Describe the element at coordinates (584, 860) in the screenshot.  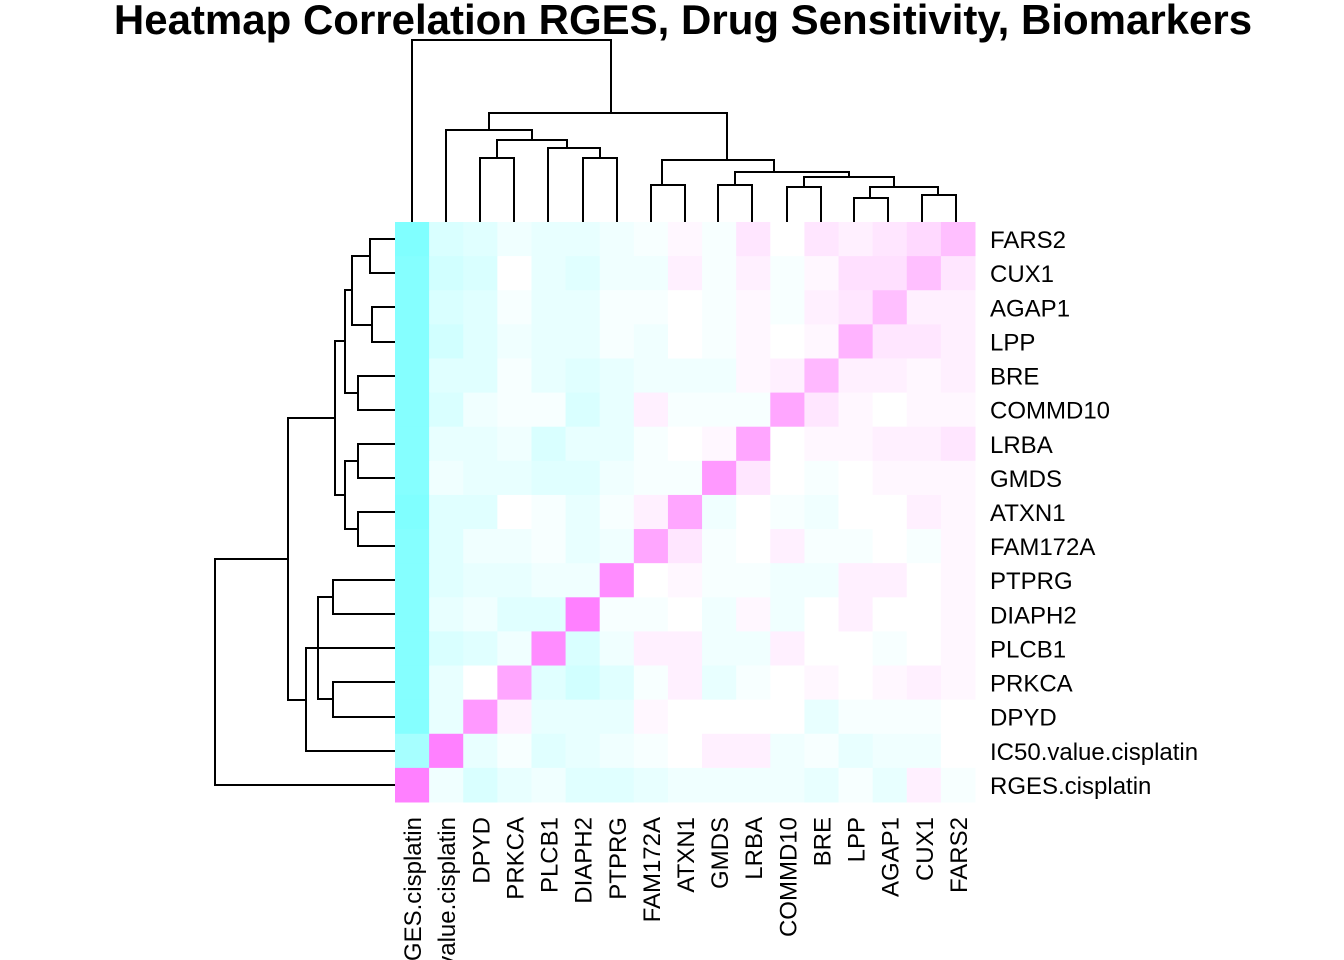
I see `column-label: DIAPH2` at that location.